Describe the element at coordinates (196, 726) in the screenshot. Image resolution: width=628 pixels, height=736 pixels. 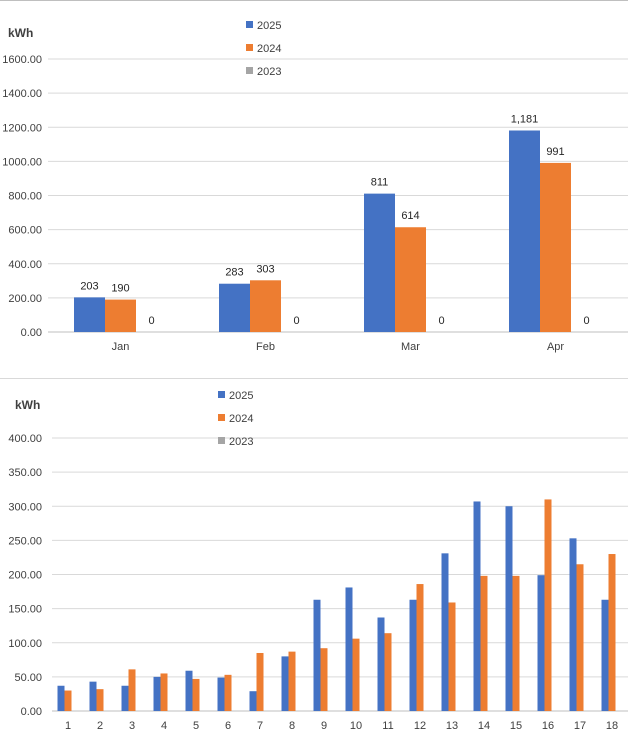
I see `x-tick-label: 5` at that location.